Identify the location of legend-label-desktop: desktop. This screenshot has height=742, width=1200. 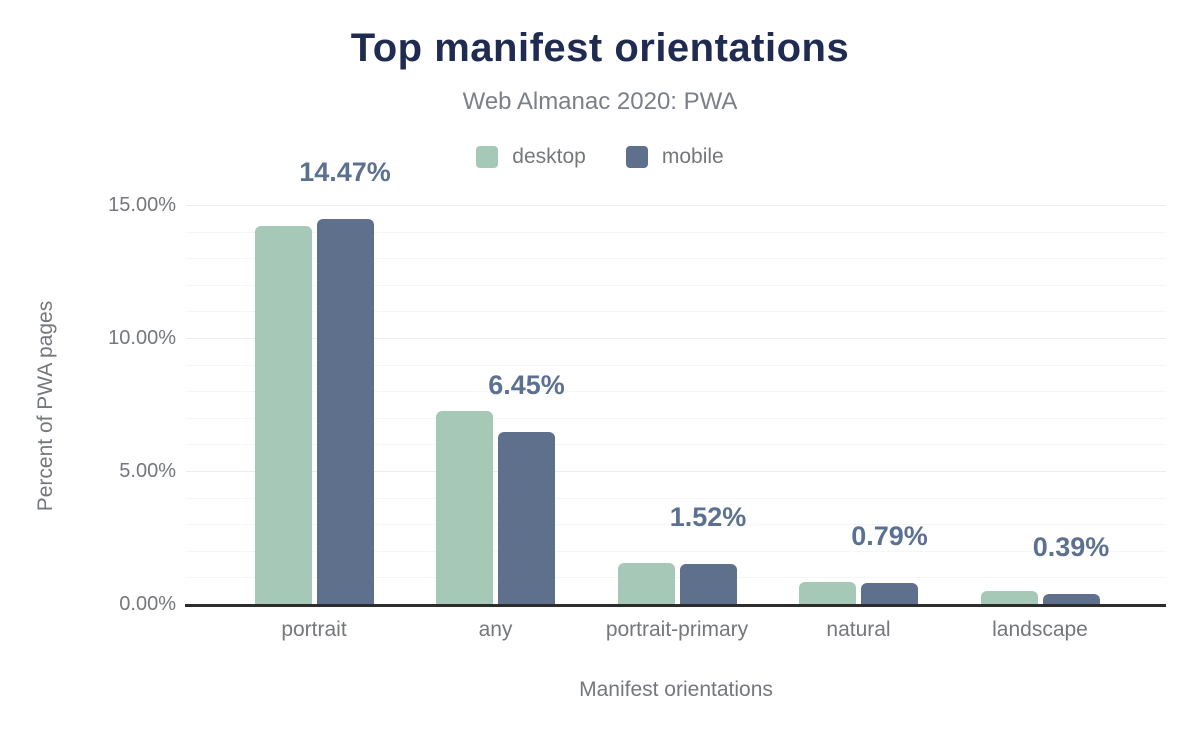
(549, 156).